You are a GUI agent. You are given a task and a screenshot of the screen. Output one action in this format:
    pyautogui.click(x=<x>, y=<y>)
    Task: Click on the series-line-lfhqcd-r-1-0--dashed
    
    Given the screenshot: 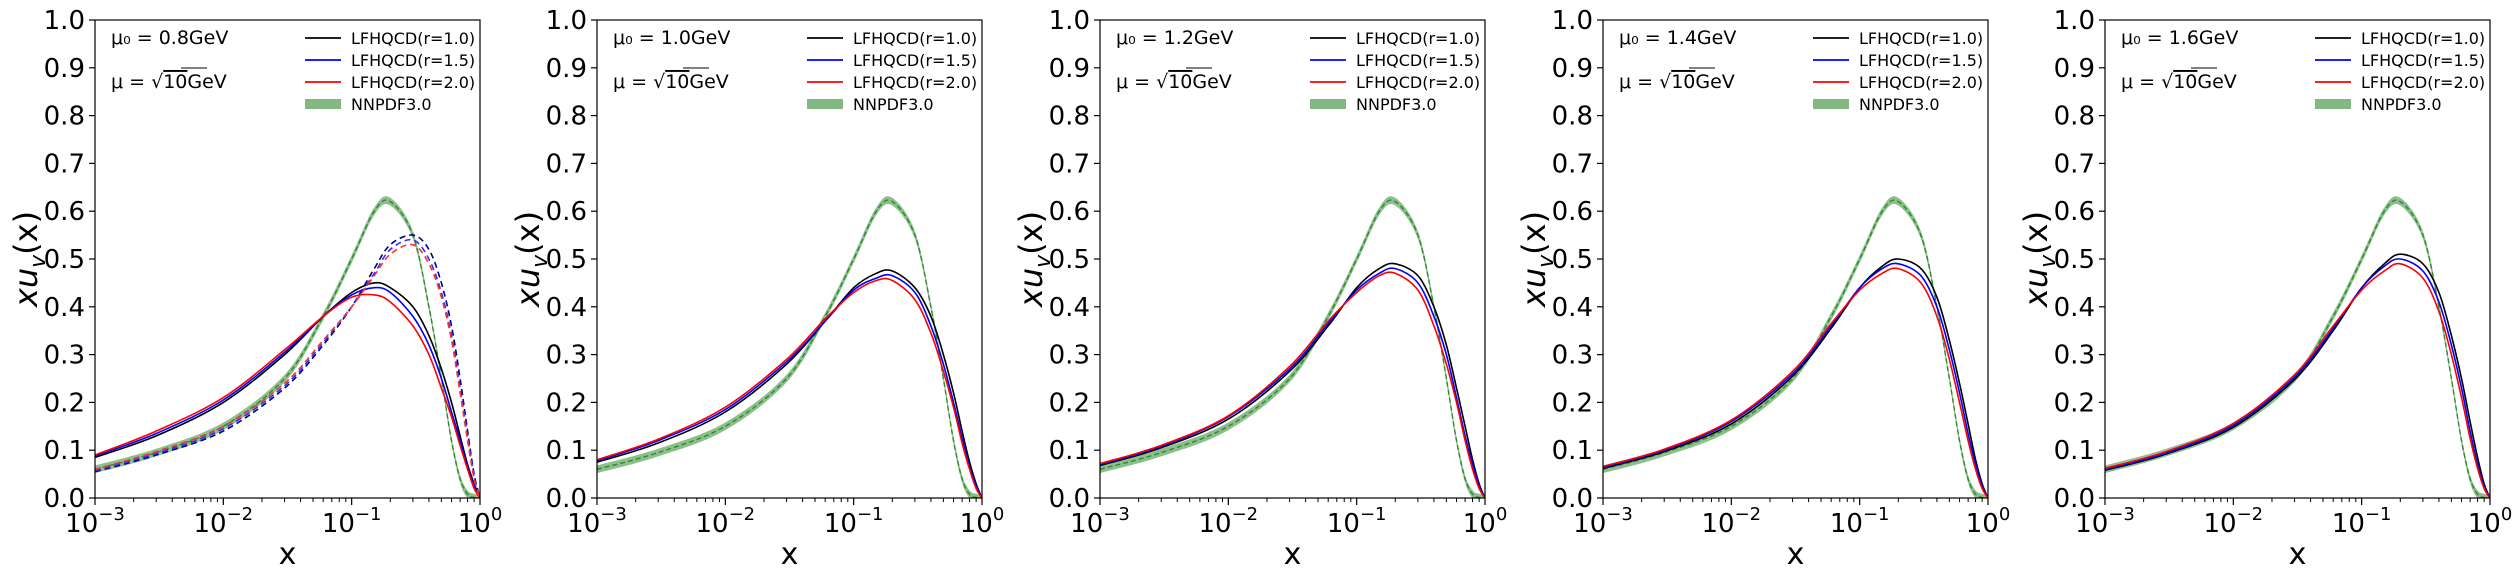 What is the action you would take?
    pyautogui.click(x=287, y=366)
    